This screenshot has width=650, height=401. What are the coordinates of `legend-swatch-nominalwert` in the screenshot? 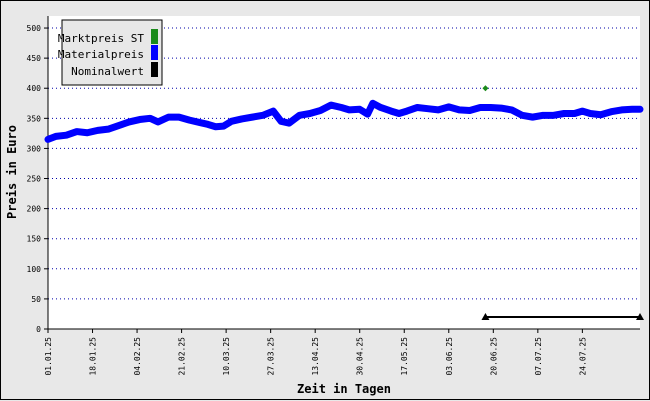 It's located at (154, 69).